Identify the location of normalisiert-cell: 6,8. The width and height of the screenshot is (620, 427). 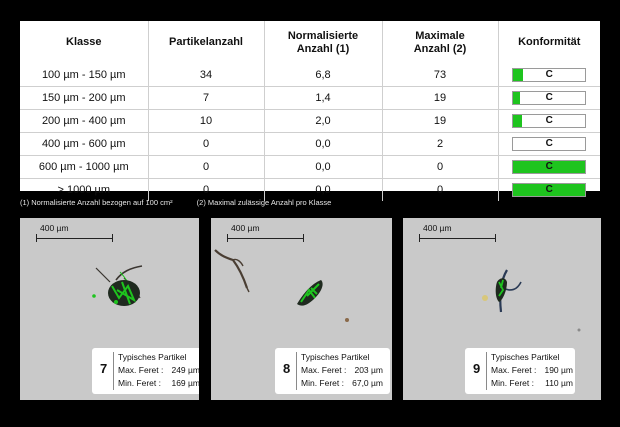
(323, 75).